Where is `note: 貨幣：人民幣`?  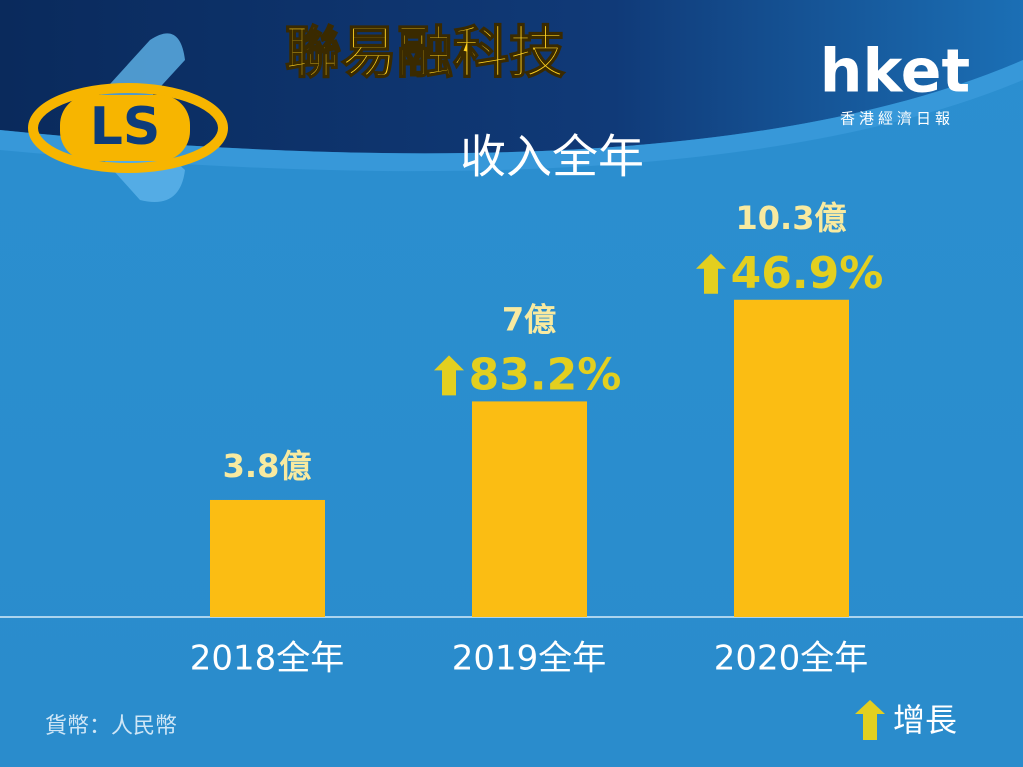
note: 貨幣：人民幣 is located at coordinates (111, 726).